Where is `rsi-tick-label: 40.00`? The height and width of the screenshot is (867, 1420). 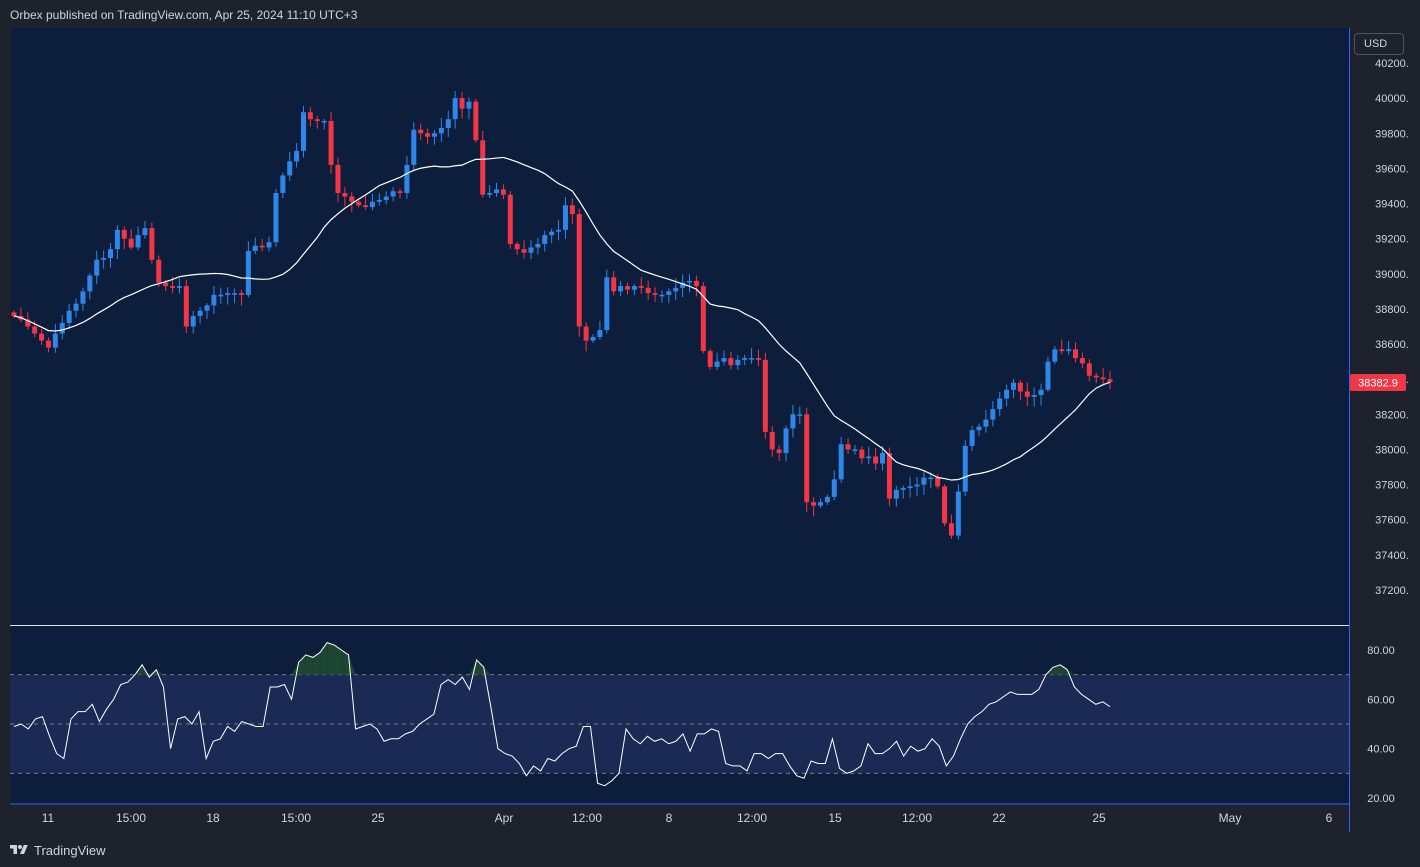
rsi-tick-label: 40.00 is located at coordinates (1381, 750).